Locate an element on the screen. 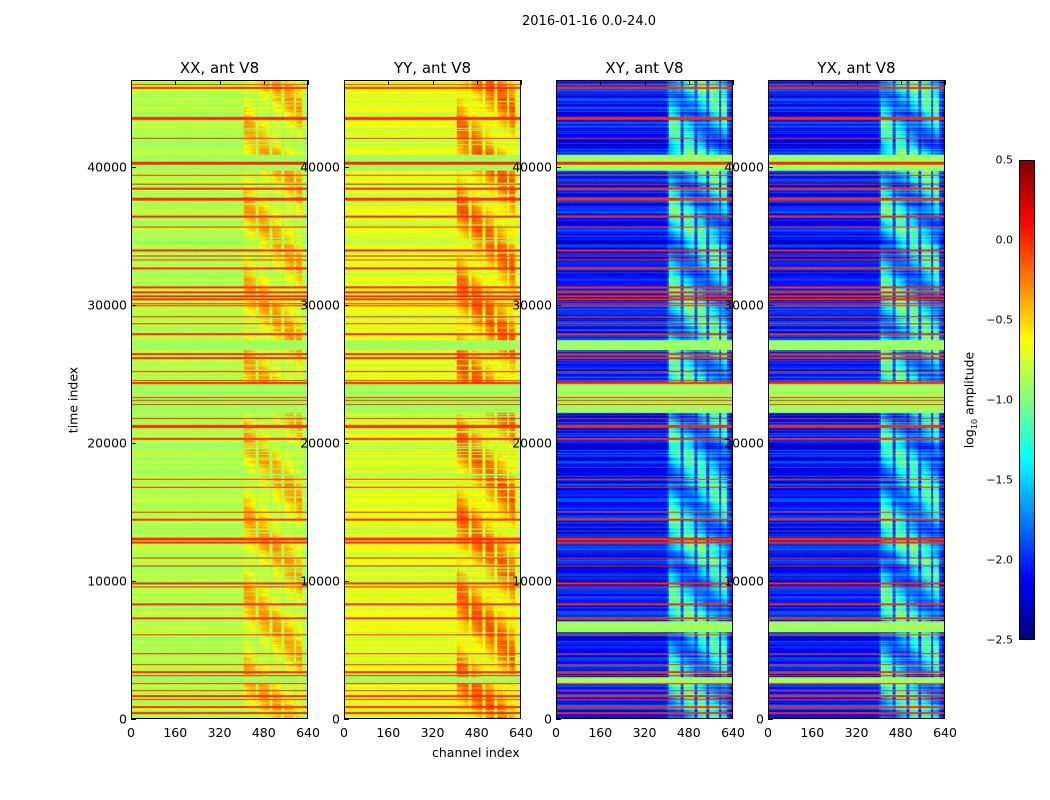 This screenshot has width=1050, height=800. colorbar-label: log10 amplitude is located at coordinates (970, 400).